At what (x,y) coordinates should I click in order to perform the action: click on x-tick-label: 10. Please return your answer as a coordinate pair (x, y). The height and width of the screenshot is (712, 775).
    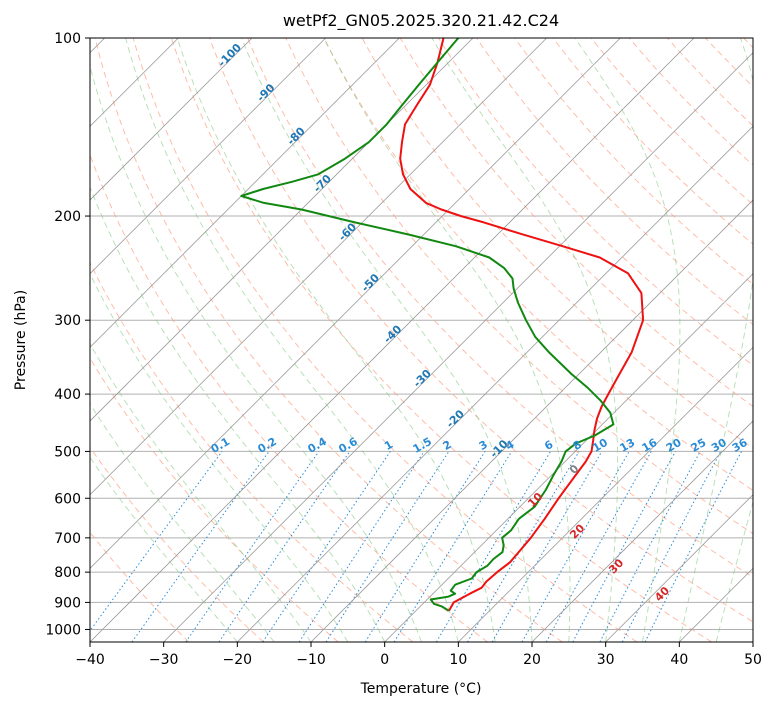
    Looking at the image, I should click on (458, 660).